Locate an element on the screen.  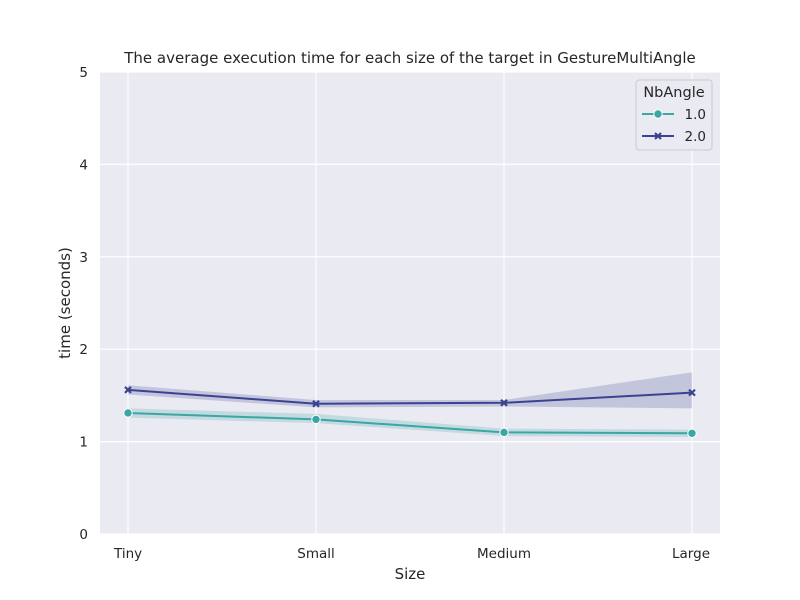
y-tick-label: 1 is located at coordinates (83, 443).